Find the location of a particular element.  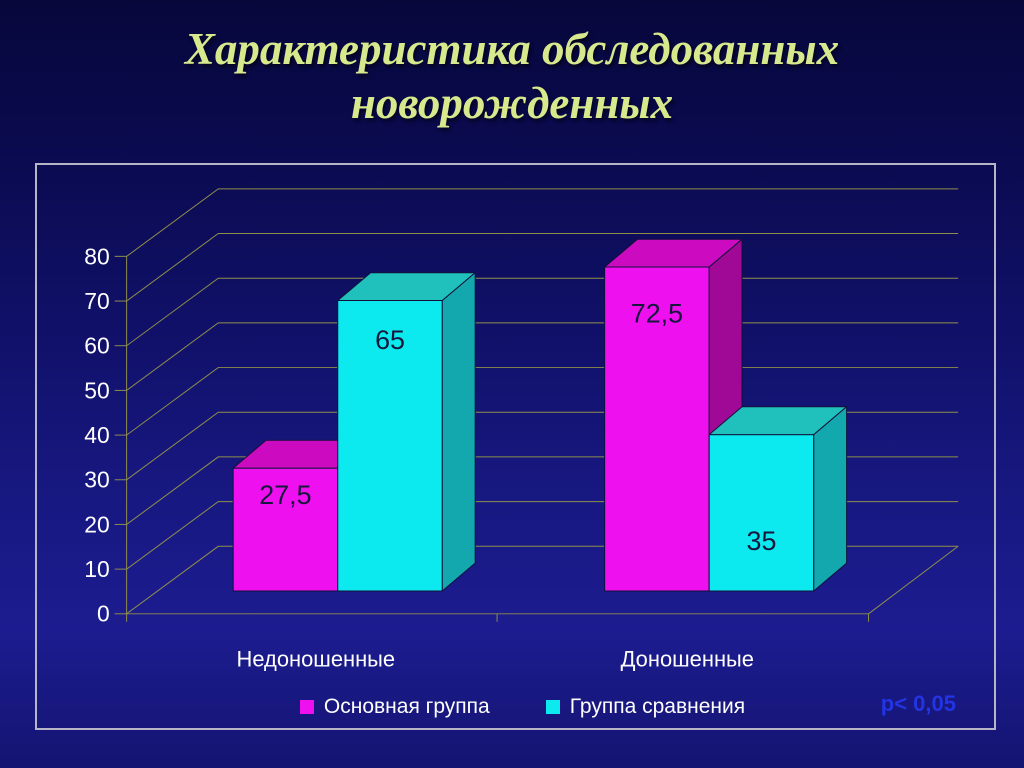

bar-value-label: 65 is located at coordinates (390, 340).